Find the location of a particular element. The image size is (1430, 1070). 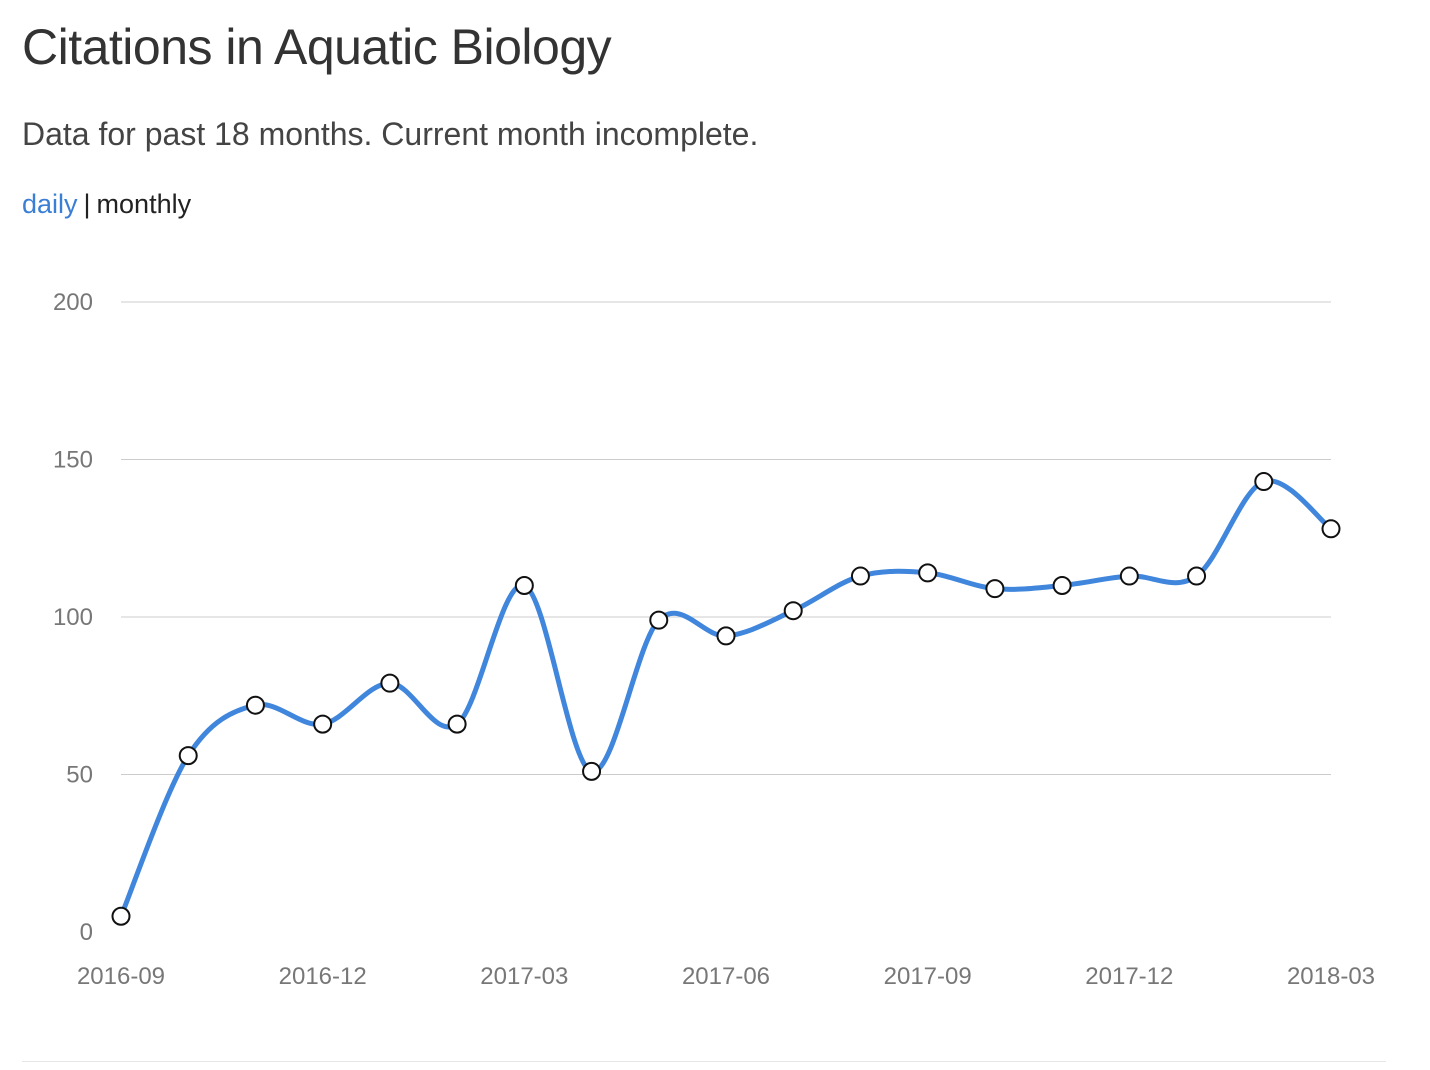

x-tick-label: 2016-09 is located at coordinates (121, 976).